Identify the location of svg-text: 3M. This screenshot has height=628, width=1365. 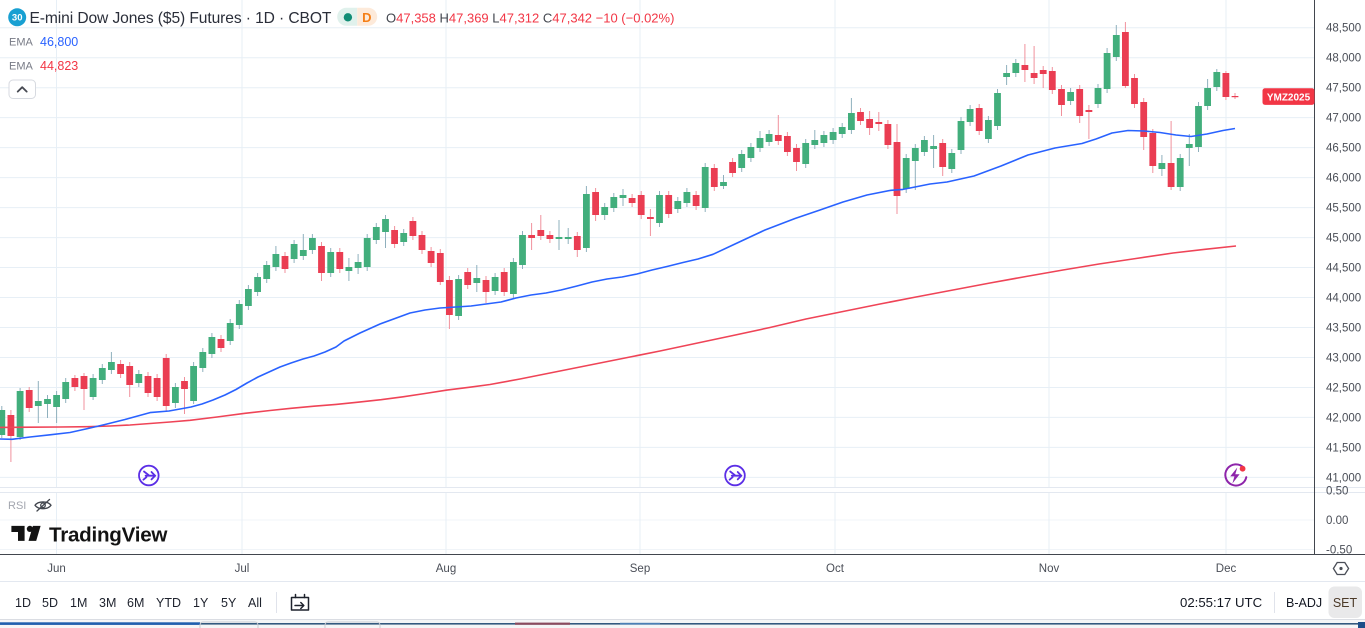
(107, 603).